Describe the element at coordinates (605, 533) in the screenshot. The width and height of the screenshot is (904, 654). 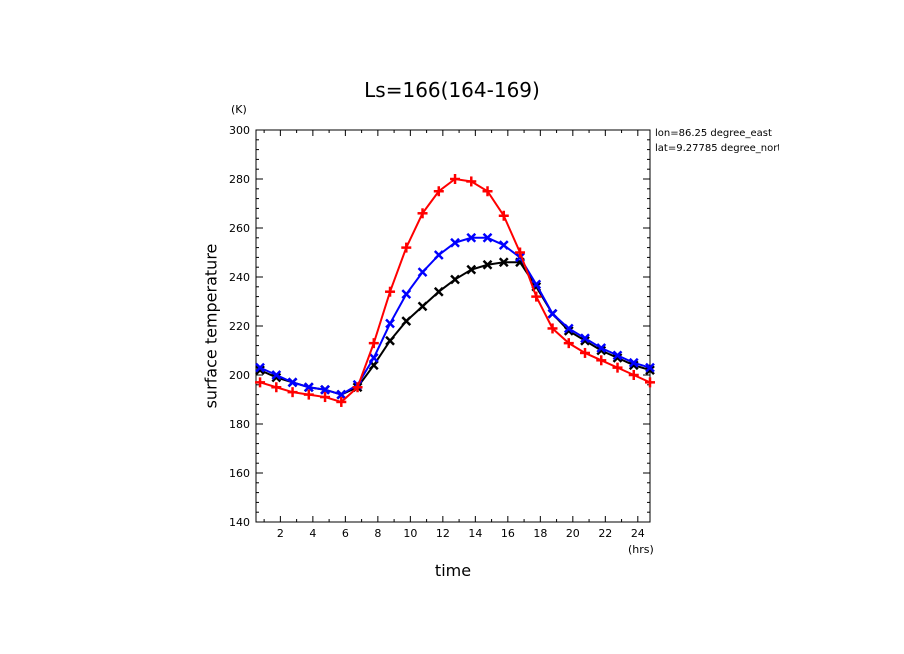
I see `x-tick-label: 22` at that location.